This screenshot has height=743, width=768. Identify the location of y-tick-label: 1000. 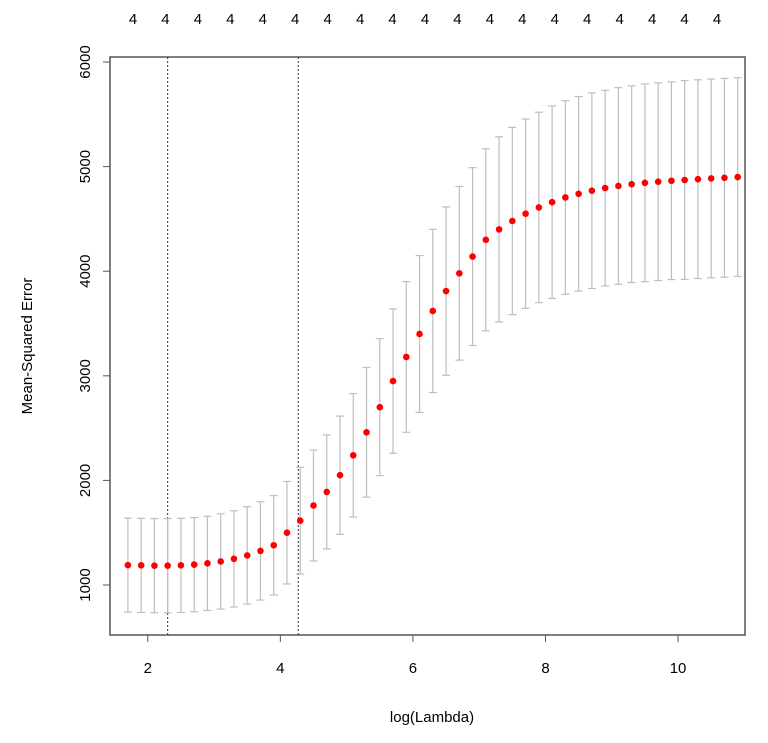
(85, 584).